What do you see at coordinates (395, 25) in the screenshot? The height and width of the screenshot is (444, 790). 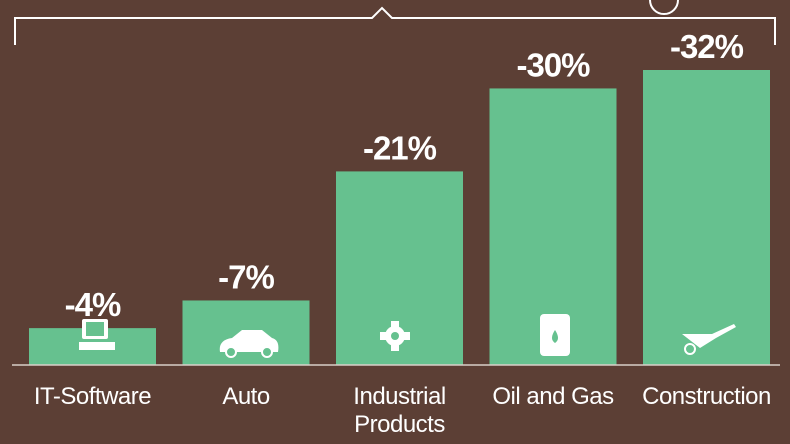 I see `bracket` at bounding box center [395, 25].